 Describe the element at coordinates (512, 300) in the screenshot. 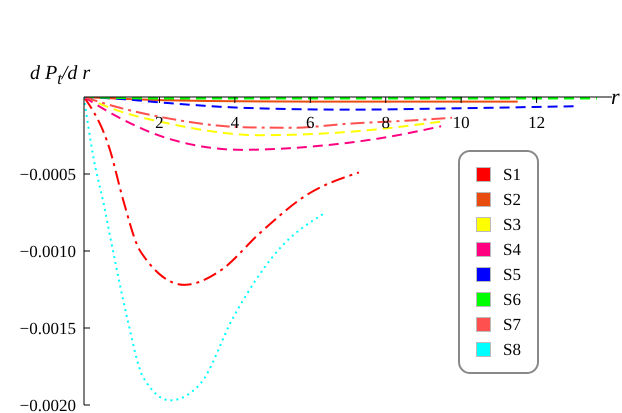

I see `legend-label: S6` at that location.